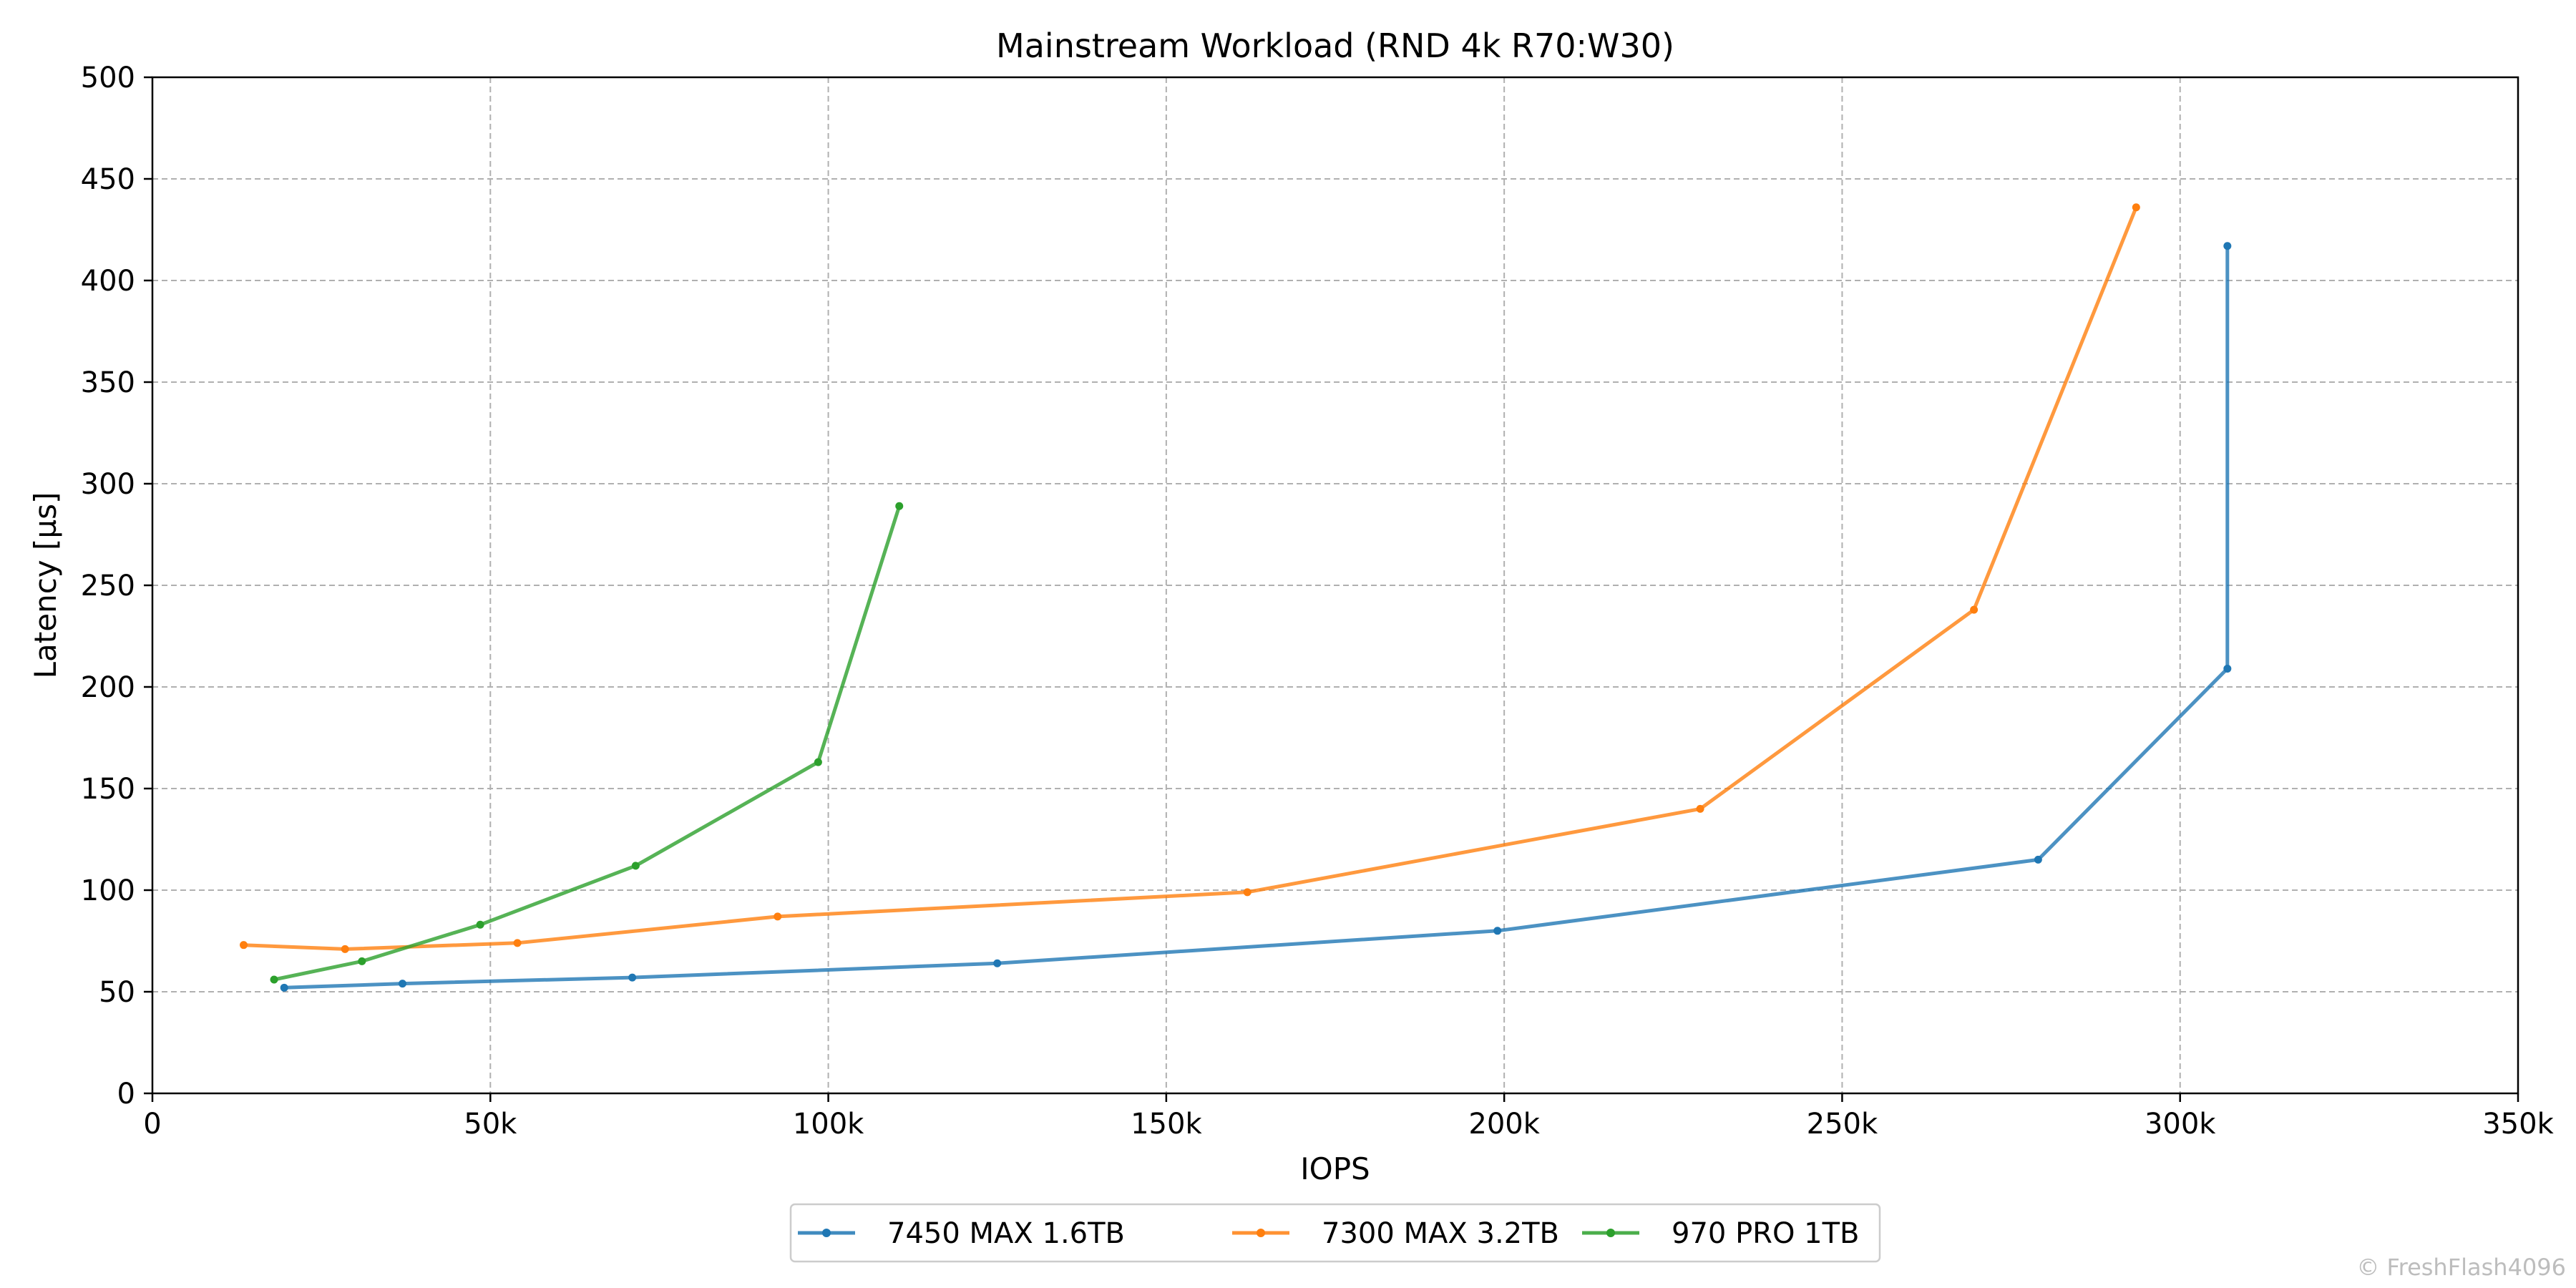 This screenshot has width=2576, height=1288. I want to click on watermark: © FreshFlash4096, so click(2461, 1267).